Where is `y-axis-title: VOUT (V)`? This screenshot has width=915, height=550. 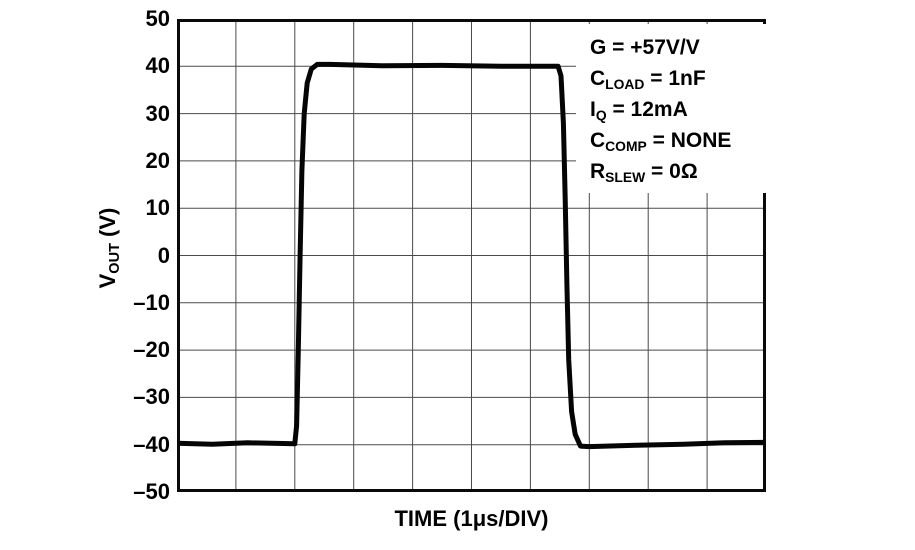
y-axis-title: VOUT (V) is located at coordinates (109, 248).